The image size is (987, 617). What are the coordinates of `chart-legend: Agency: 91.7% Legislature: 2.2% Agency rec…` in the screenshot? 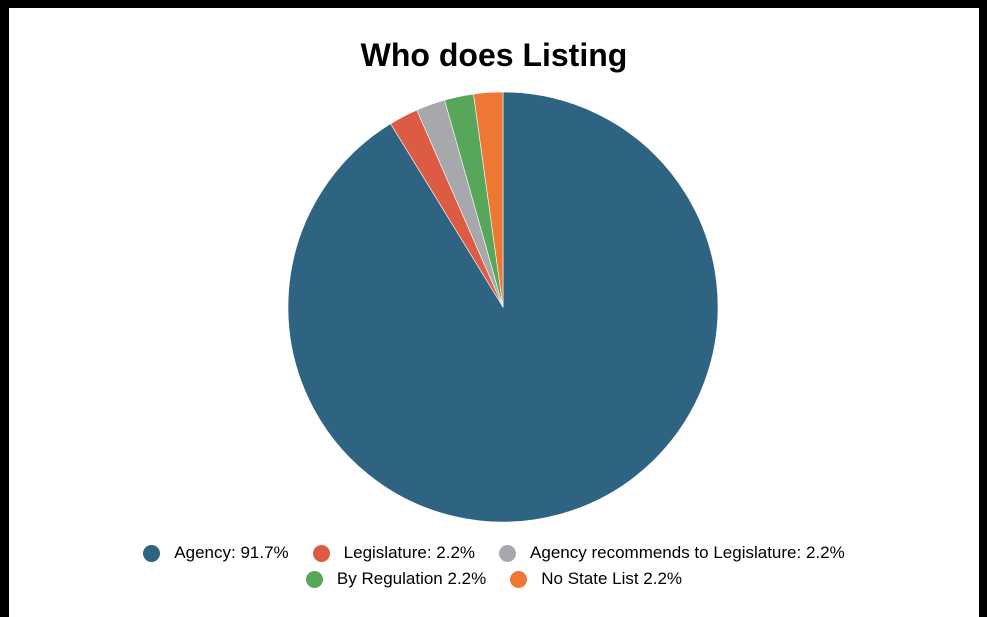 It's located at (494, 566).